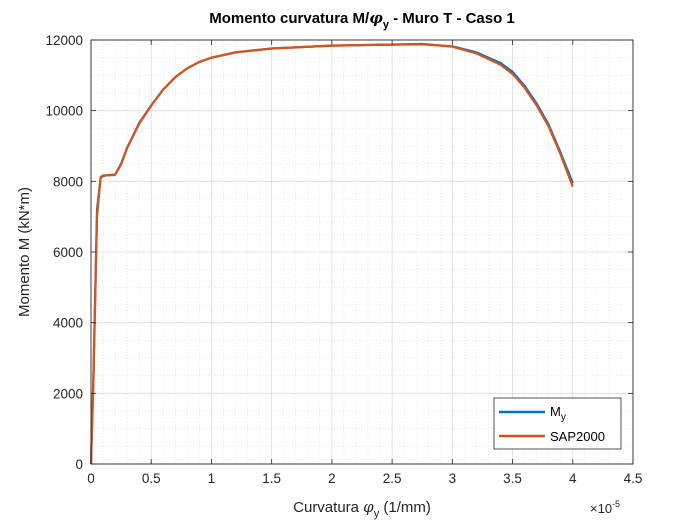  What do you see at coordinates (577, 436) in the screenshot?
I see `legend-label-sap2000: SAP2000` at bounding box center [577, 436].